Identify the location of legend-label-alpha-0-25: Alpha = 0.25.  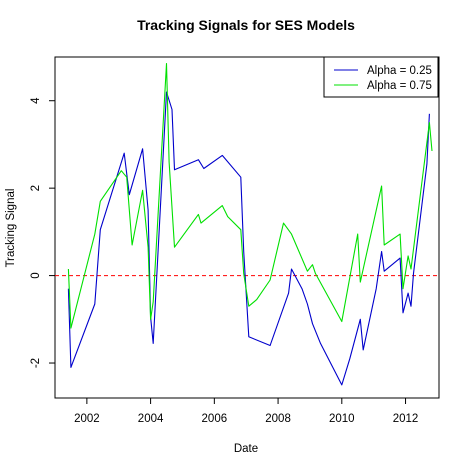
(399, 71).